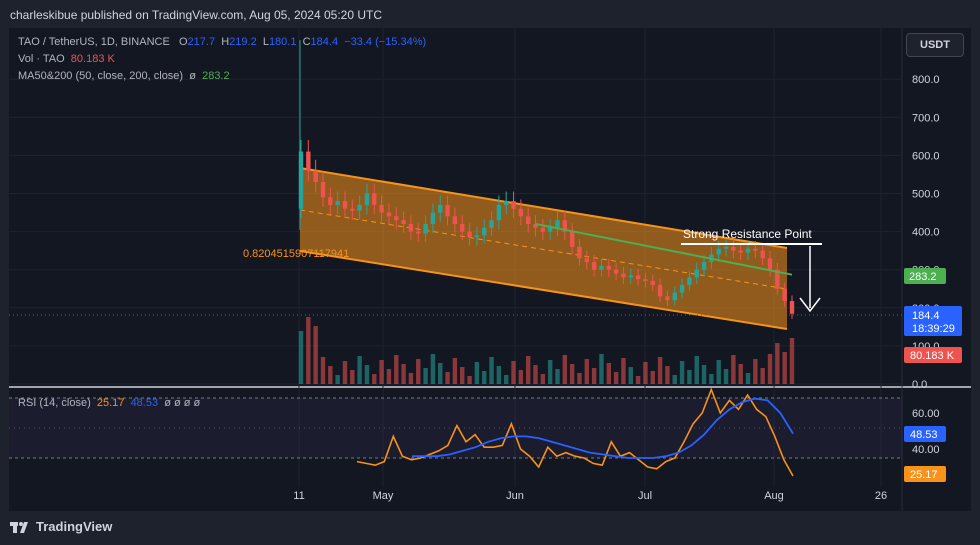 This screenshot has width=980, height=545. What do you see at coordinates (926, 414) in the screenshot?
I see `rsi-tick-label: 60.00` at bounding box center [926, 414].